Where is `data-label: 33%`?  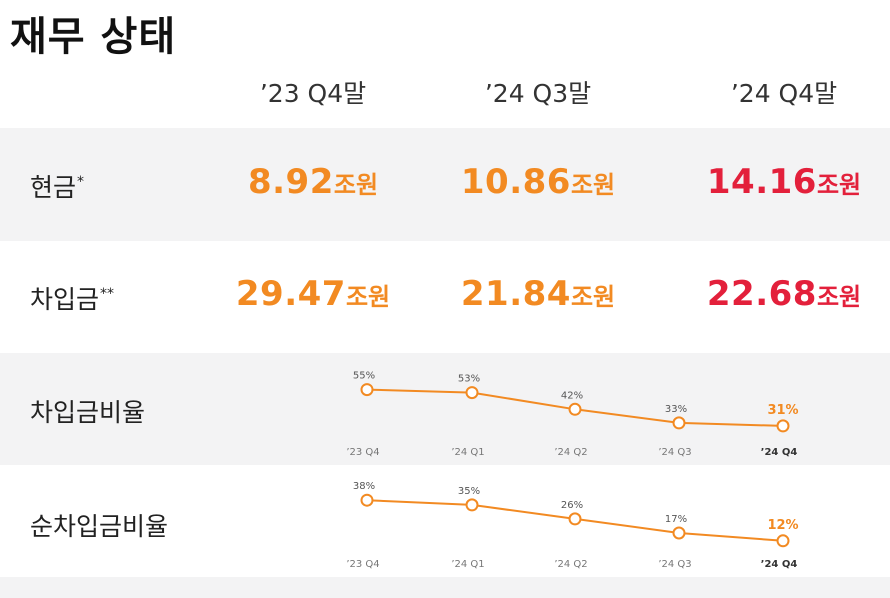 data-label: 33% is located at coordinates (676, 409).